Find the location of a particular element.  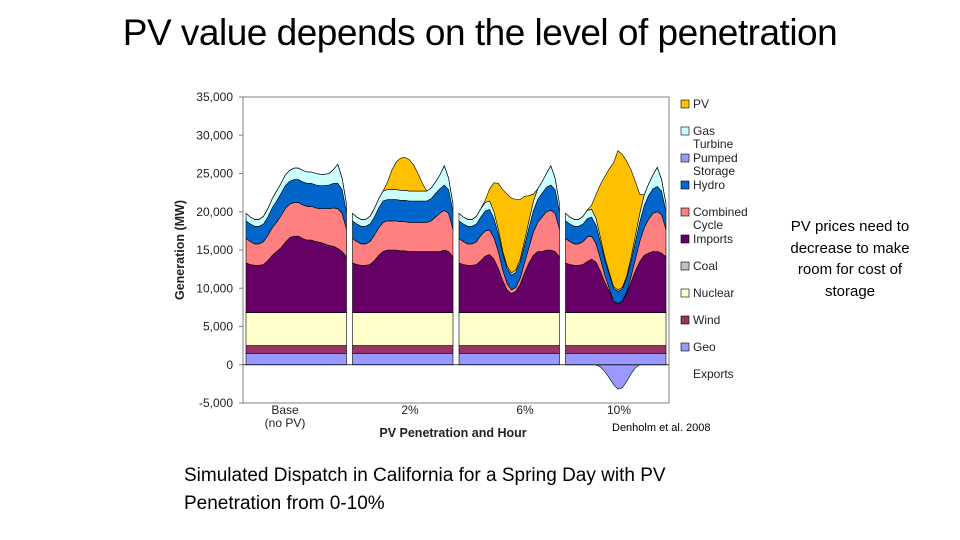

legend-swatch-imports is located at coordinates (685, 239).